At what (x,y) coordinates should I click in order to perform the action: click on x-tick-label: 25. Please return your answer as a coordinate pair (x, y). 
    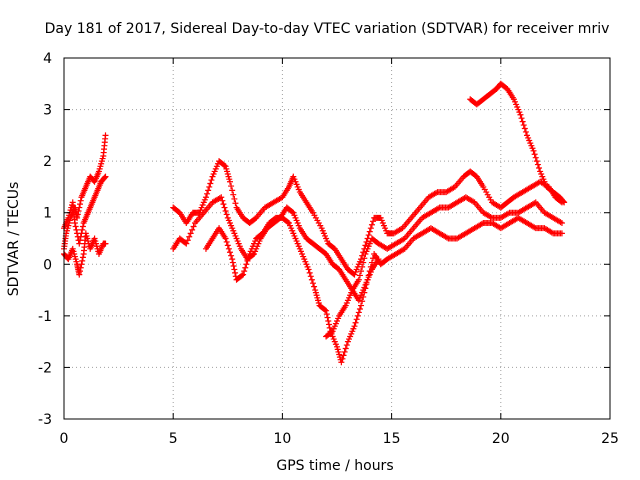
    Looking at the image, I should click on (610, 439).